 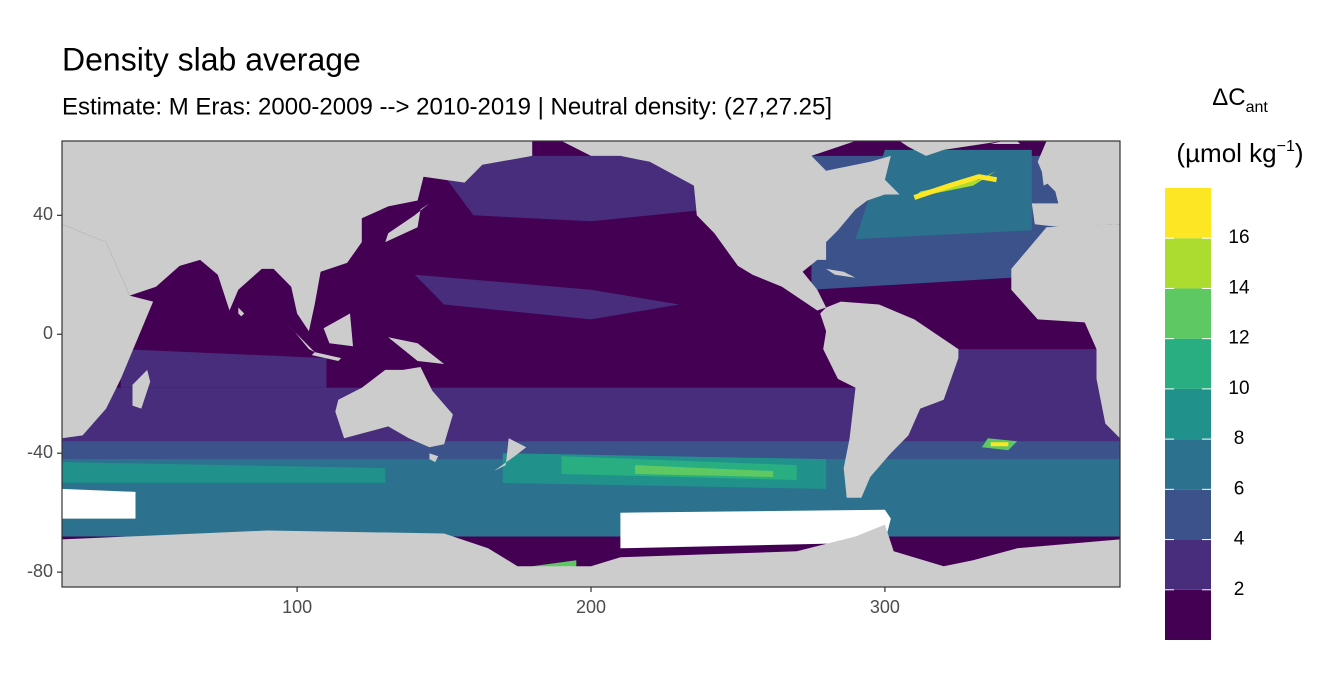 I want to click on y-tick-label: -40, so click(x=40, y=452).